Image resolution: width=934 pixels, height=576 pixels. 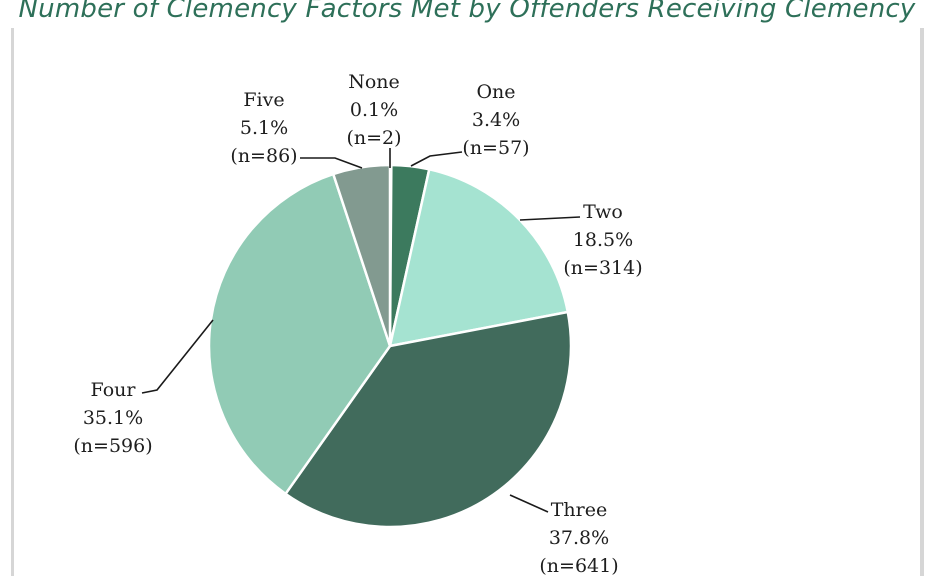 I want to click on leader-line-two, so click(x=550, y=218).